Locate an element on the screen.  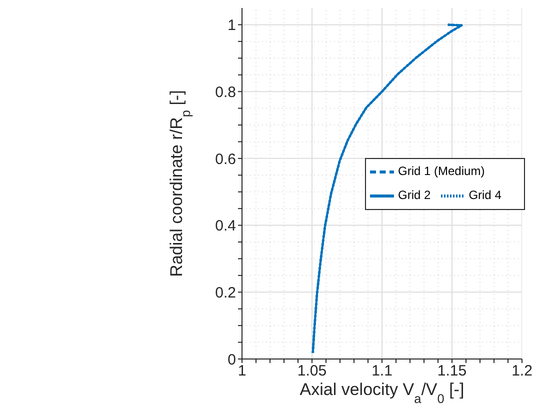
x-tick-label: 1.1 is located at coordinates (382, 371).